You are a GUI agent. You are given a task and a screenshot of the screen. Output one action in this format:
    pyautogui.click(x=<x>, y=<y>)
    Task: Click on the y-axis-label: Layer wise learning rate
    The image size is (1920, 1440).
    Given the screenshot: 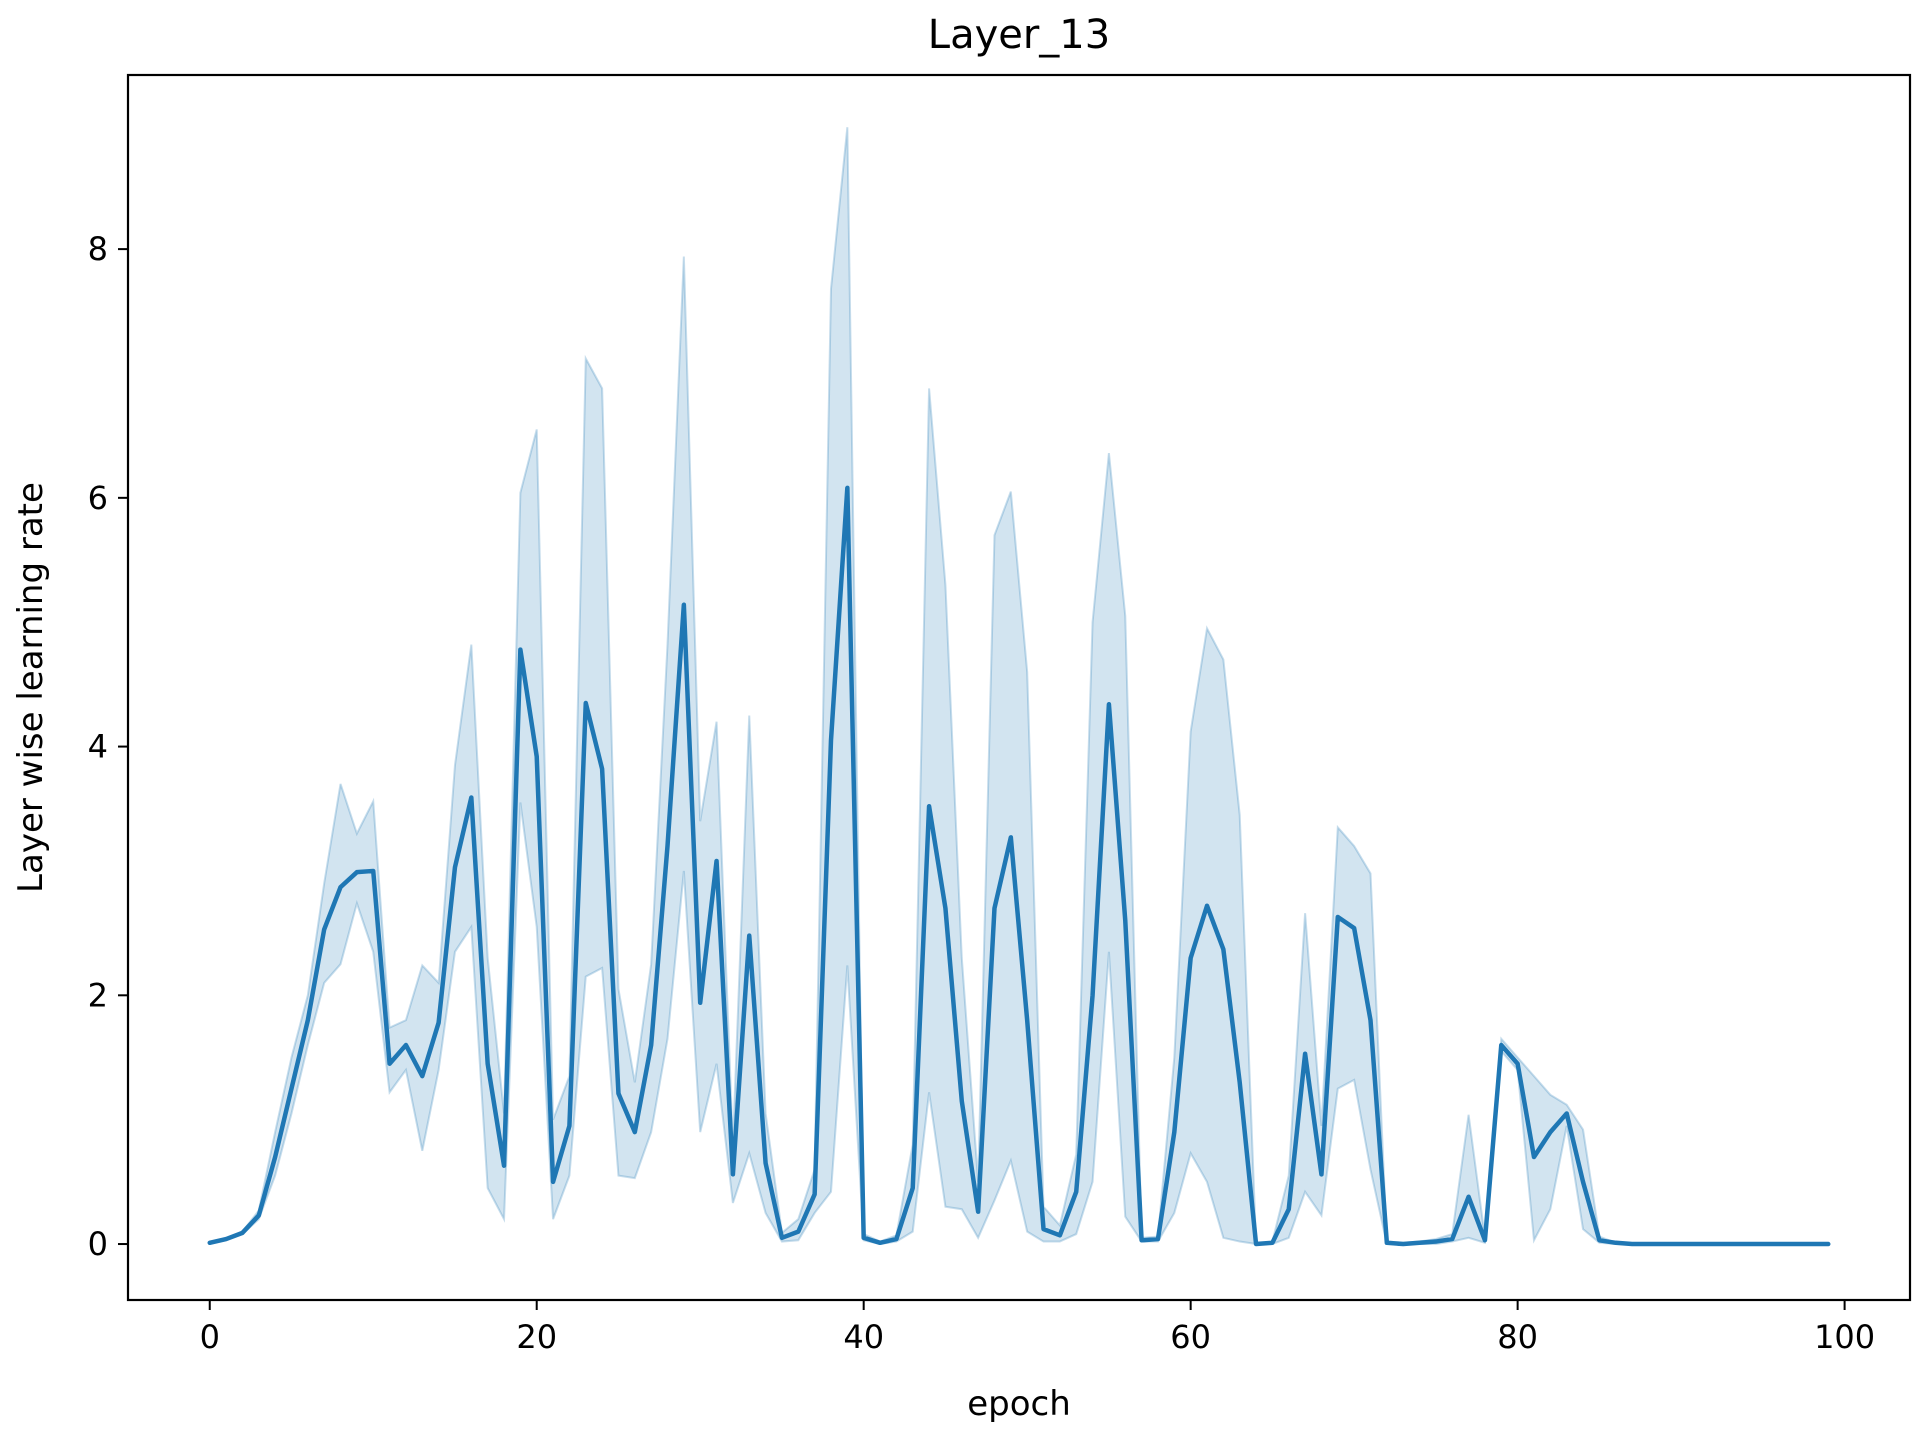 What is the action you would take?
    pyautogui.click(x=31, y=687)
    